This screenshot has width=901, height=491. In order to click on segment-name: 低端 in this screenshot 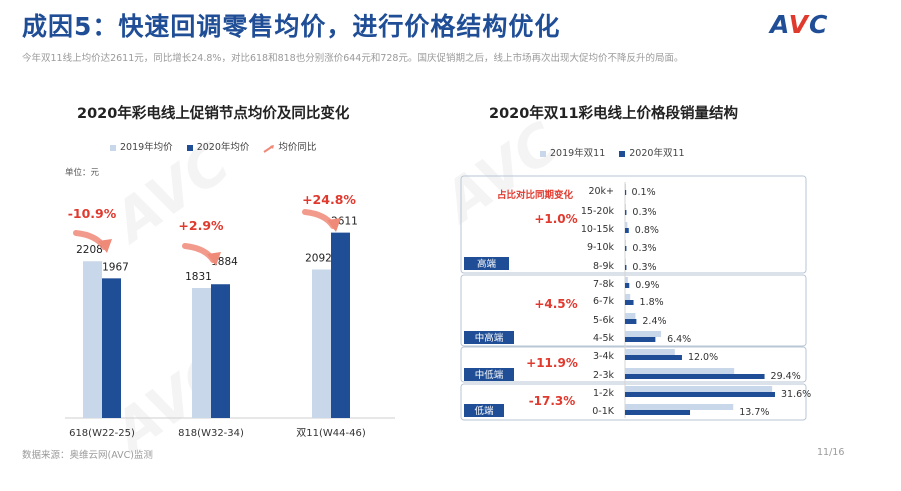, I will do `click(484, 411)`.